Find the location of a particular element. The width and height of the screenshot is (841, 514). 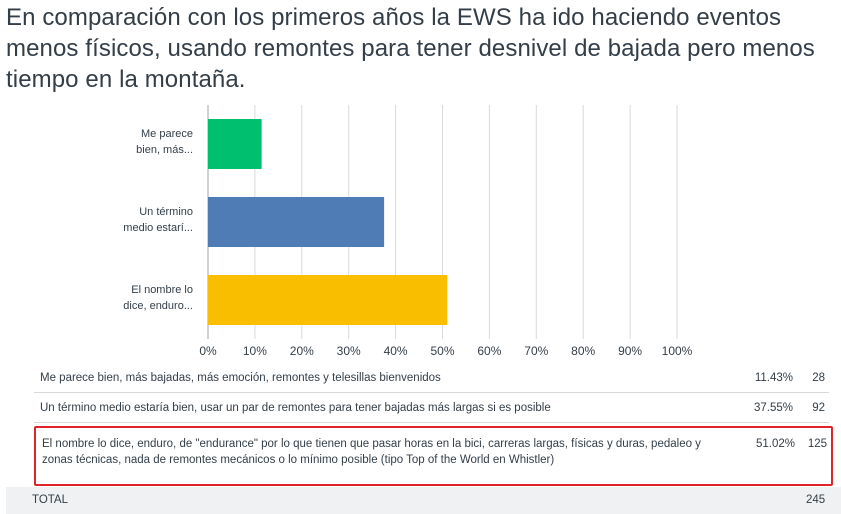

answer-count: 28 is located at coordinates (818, 378).